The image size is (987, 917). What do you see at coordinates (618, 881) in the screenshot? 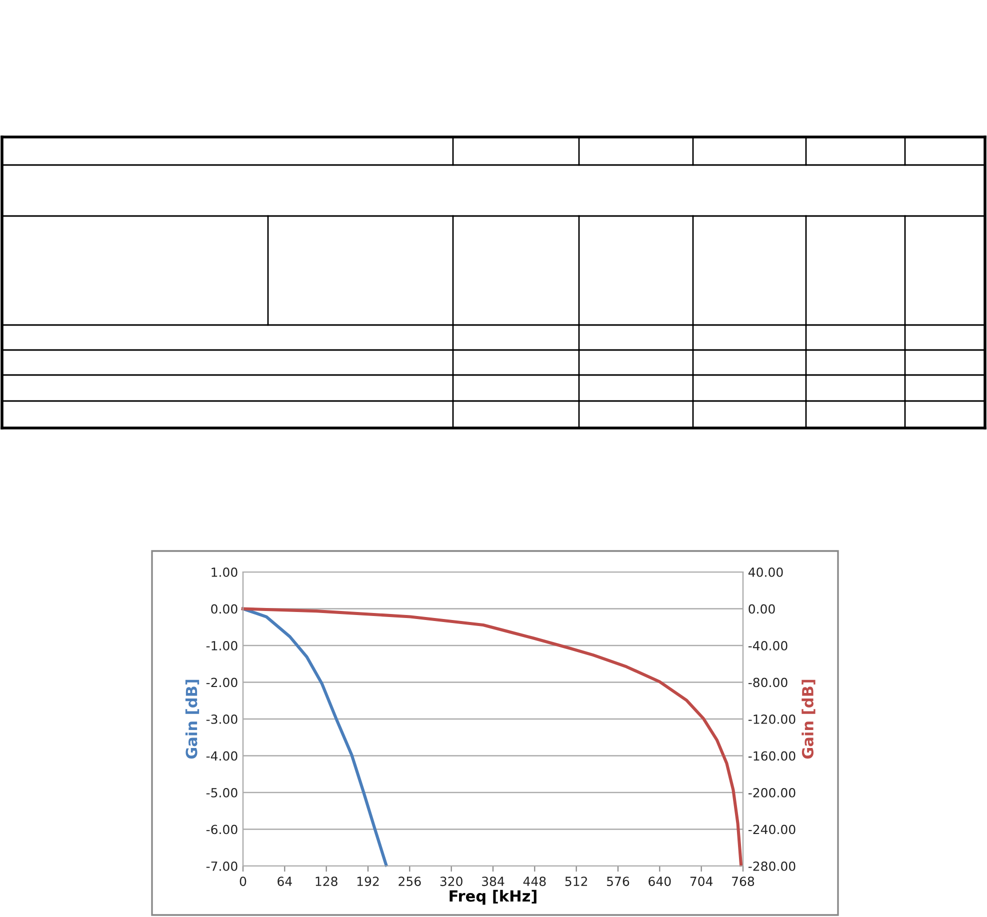
I see `x-tick-label: 576` at bounding box center [618, 881].